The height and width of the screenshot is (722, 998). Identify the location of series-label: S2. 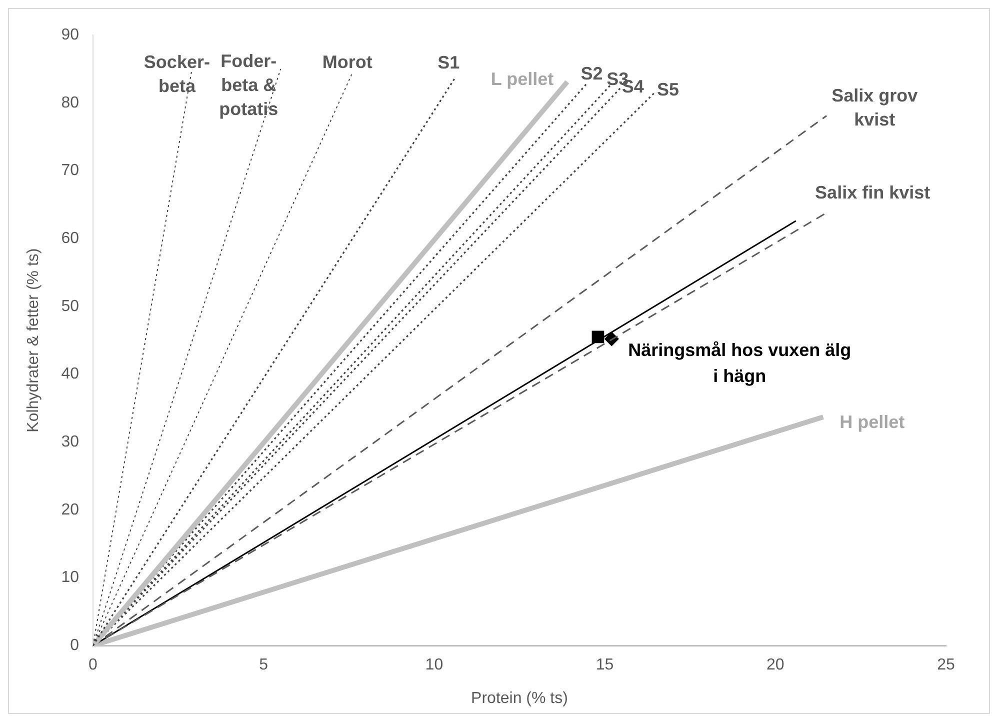
(591, 73).